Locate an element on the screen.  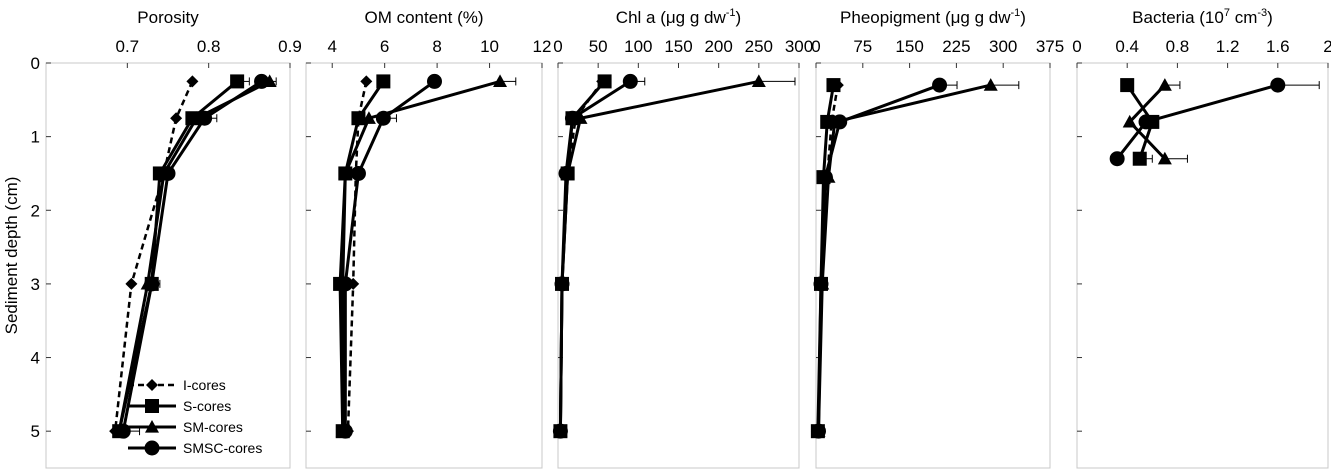
panel-title: Porosity is located at coordinates (168, 17).